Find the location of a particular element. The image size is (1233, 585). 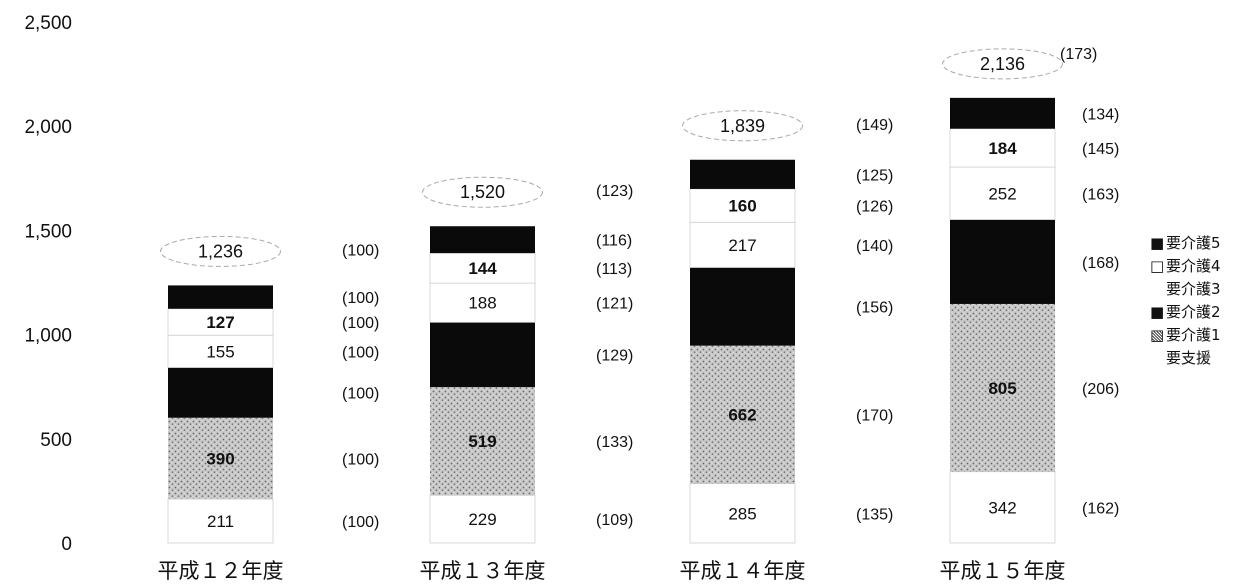

segment-value-label: 390 is located at coordinates (220, 458).